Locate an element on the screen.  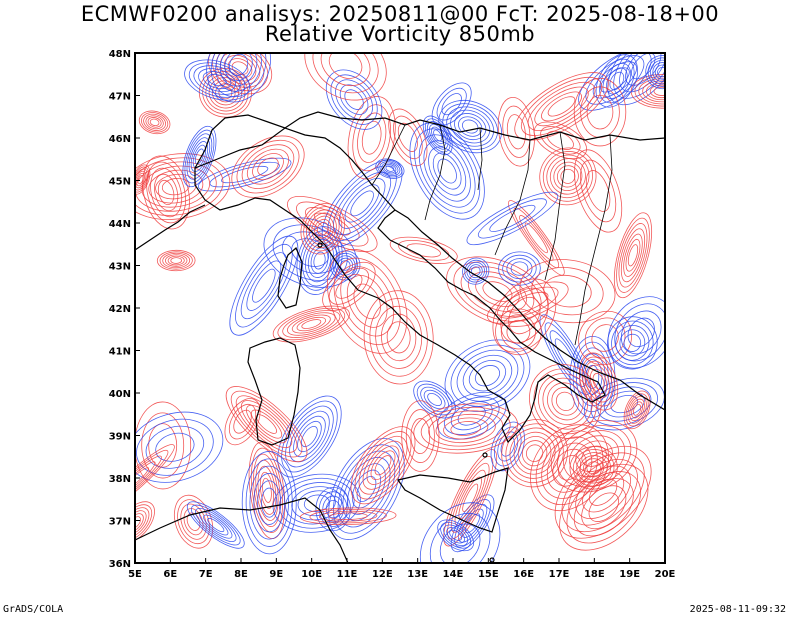
lat-tick-label: 47N is located at coordinates (120, 97).